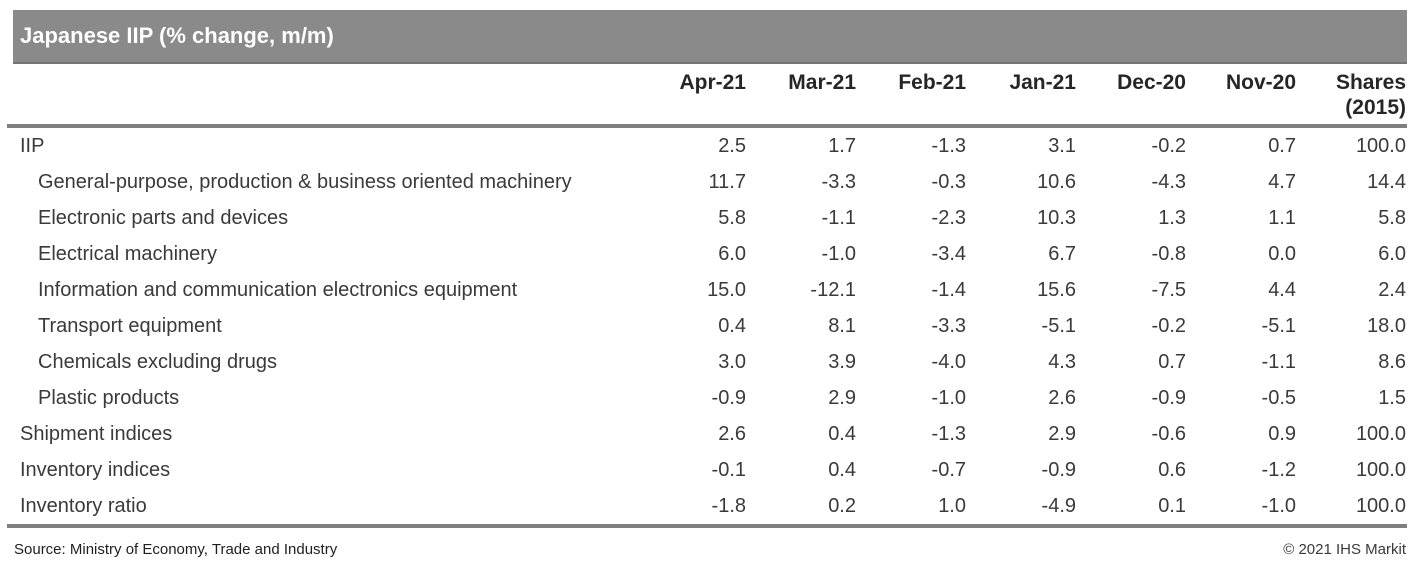  What do you see at coordinates (727, 182) in the screenshot?
I see `cell: 11.7` at bounding box center [727, 182].